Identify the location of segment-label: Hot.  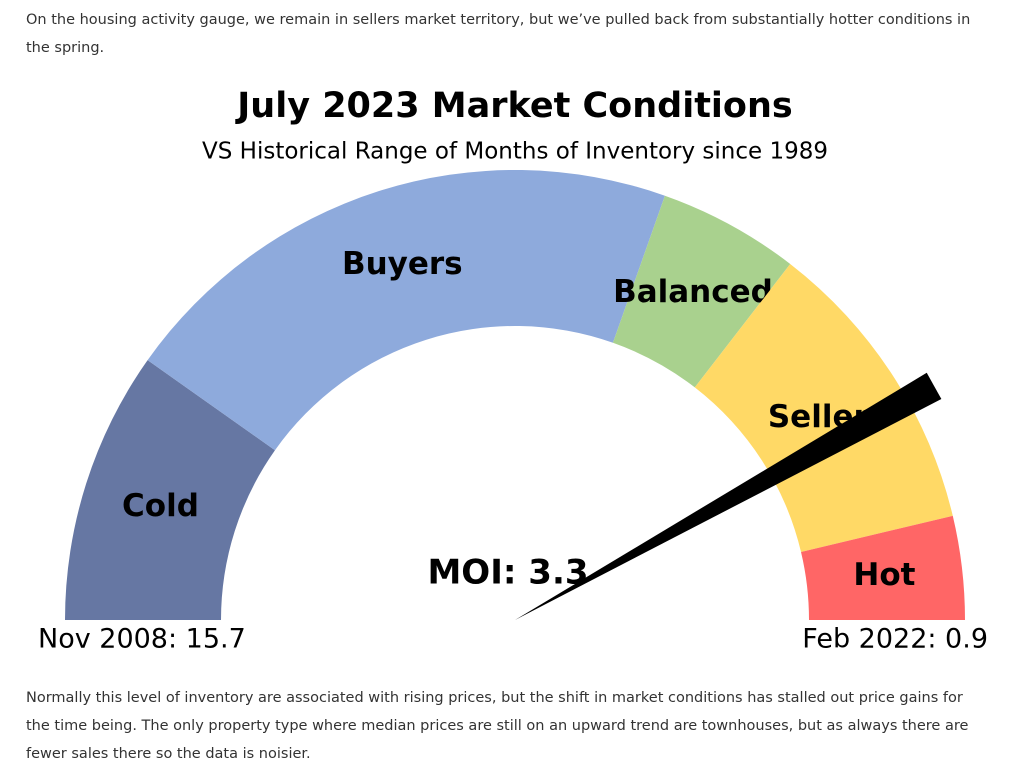
(884, 575).